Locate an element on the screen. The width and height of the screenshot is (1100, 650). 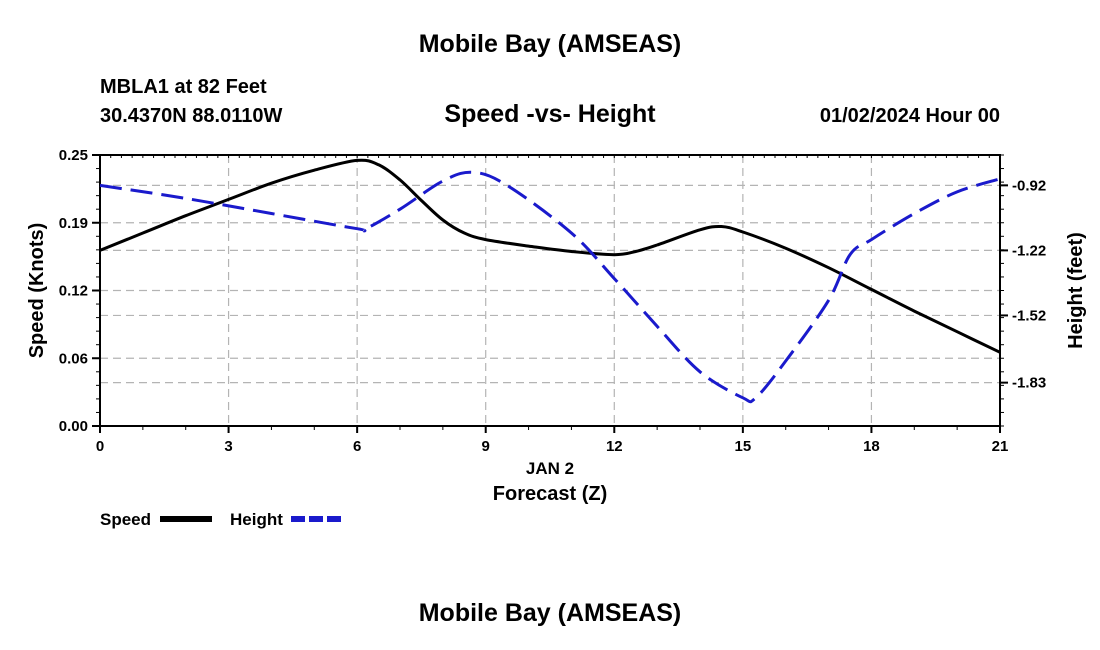
x-tick-label: 9 is located at coordinates (486, 446).